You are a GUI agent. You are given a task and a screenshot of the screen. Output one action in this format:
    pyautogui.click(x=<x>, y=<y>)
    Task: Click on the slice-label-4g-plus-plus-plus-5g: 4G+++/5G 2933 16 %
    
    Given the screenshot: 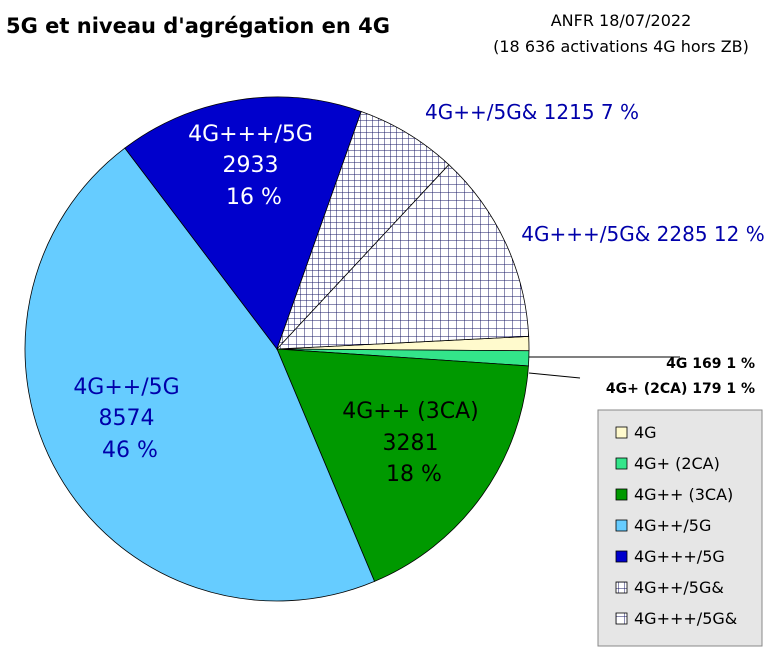 What is the action you would take?
    pyautogui.click(x=254, y=166)
    